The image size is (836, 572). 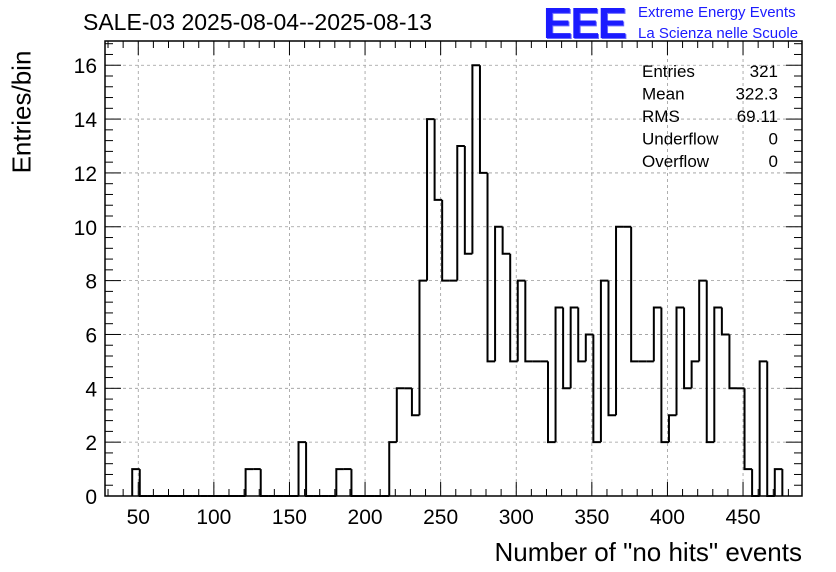 I want to click on stat-label-overflow: Overflow, so click(x=676, y=161).